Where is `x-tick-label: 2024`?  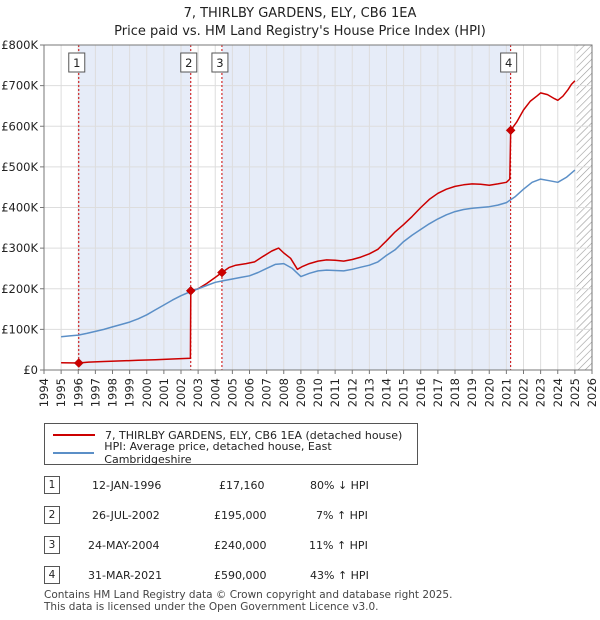 x-tick-label: 2024 is located at coordinates (558, 392).